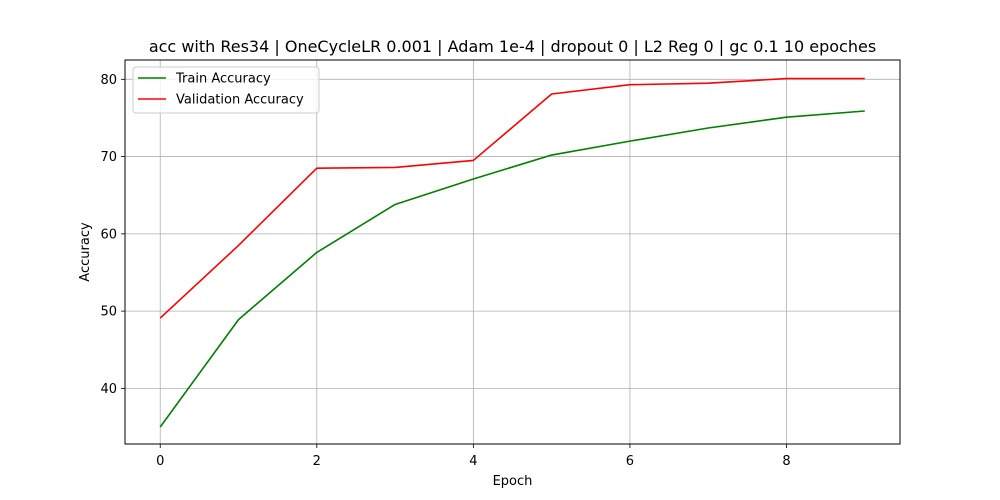 The width and height of the screenshot is (1000, 500). I want to click on y-tick-label: 40, so click(108, 389).